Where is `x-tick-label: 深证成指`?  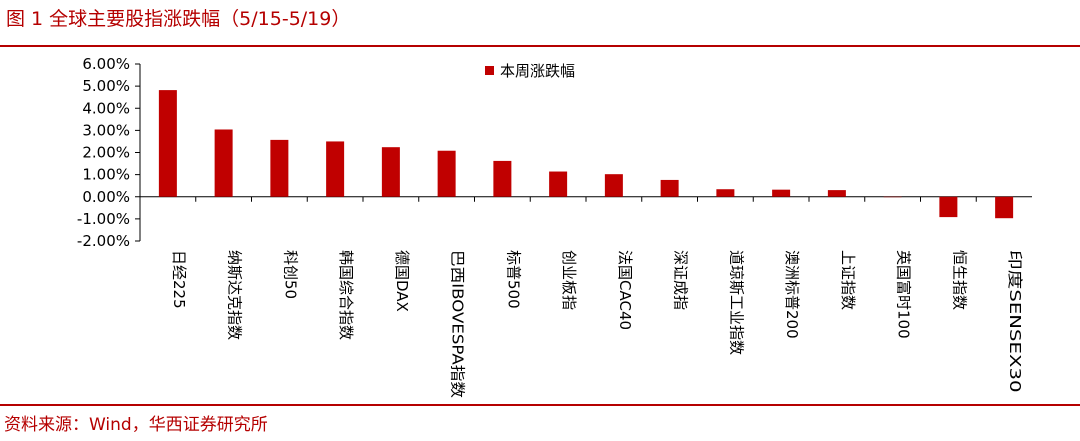
x-tick-label: 深证成指 is located at coordinates (681, 280).